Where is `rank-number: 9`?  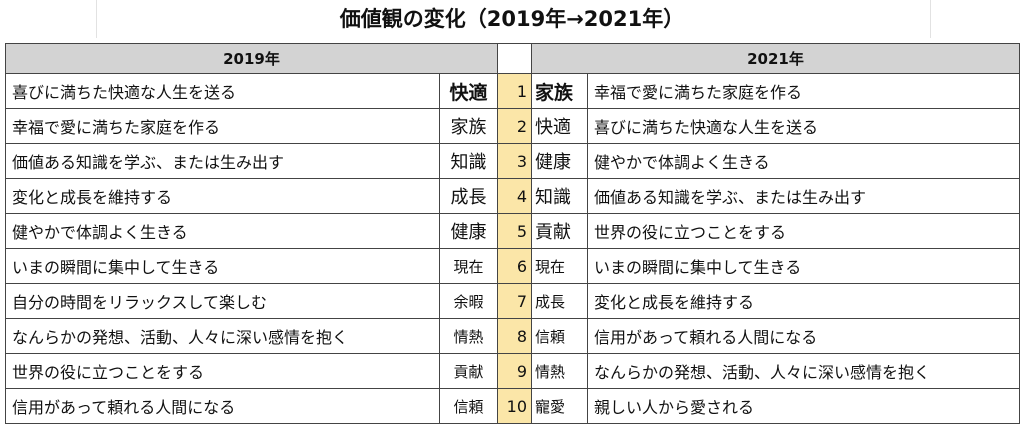 rank-number: 9 is located at coordinates (514, 371).